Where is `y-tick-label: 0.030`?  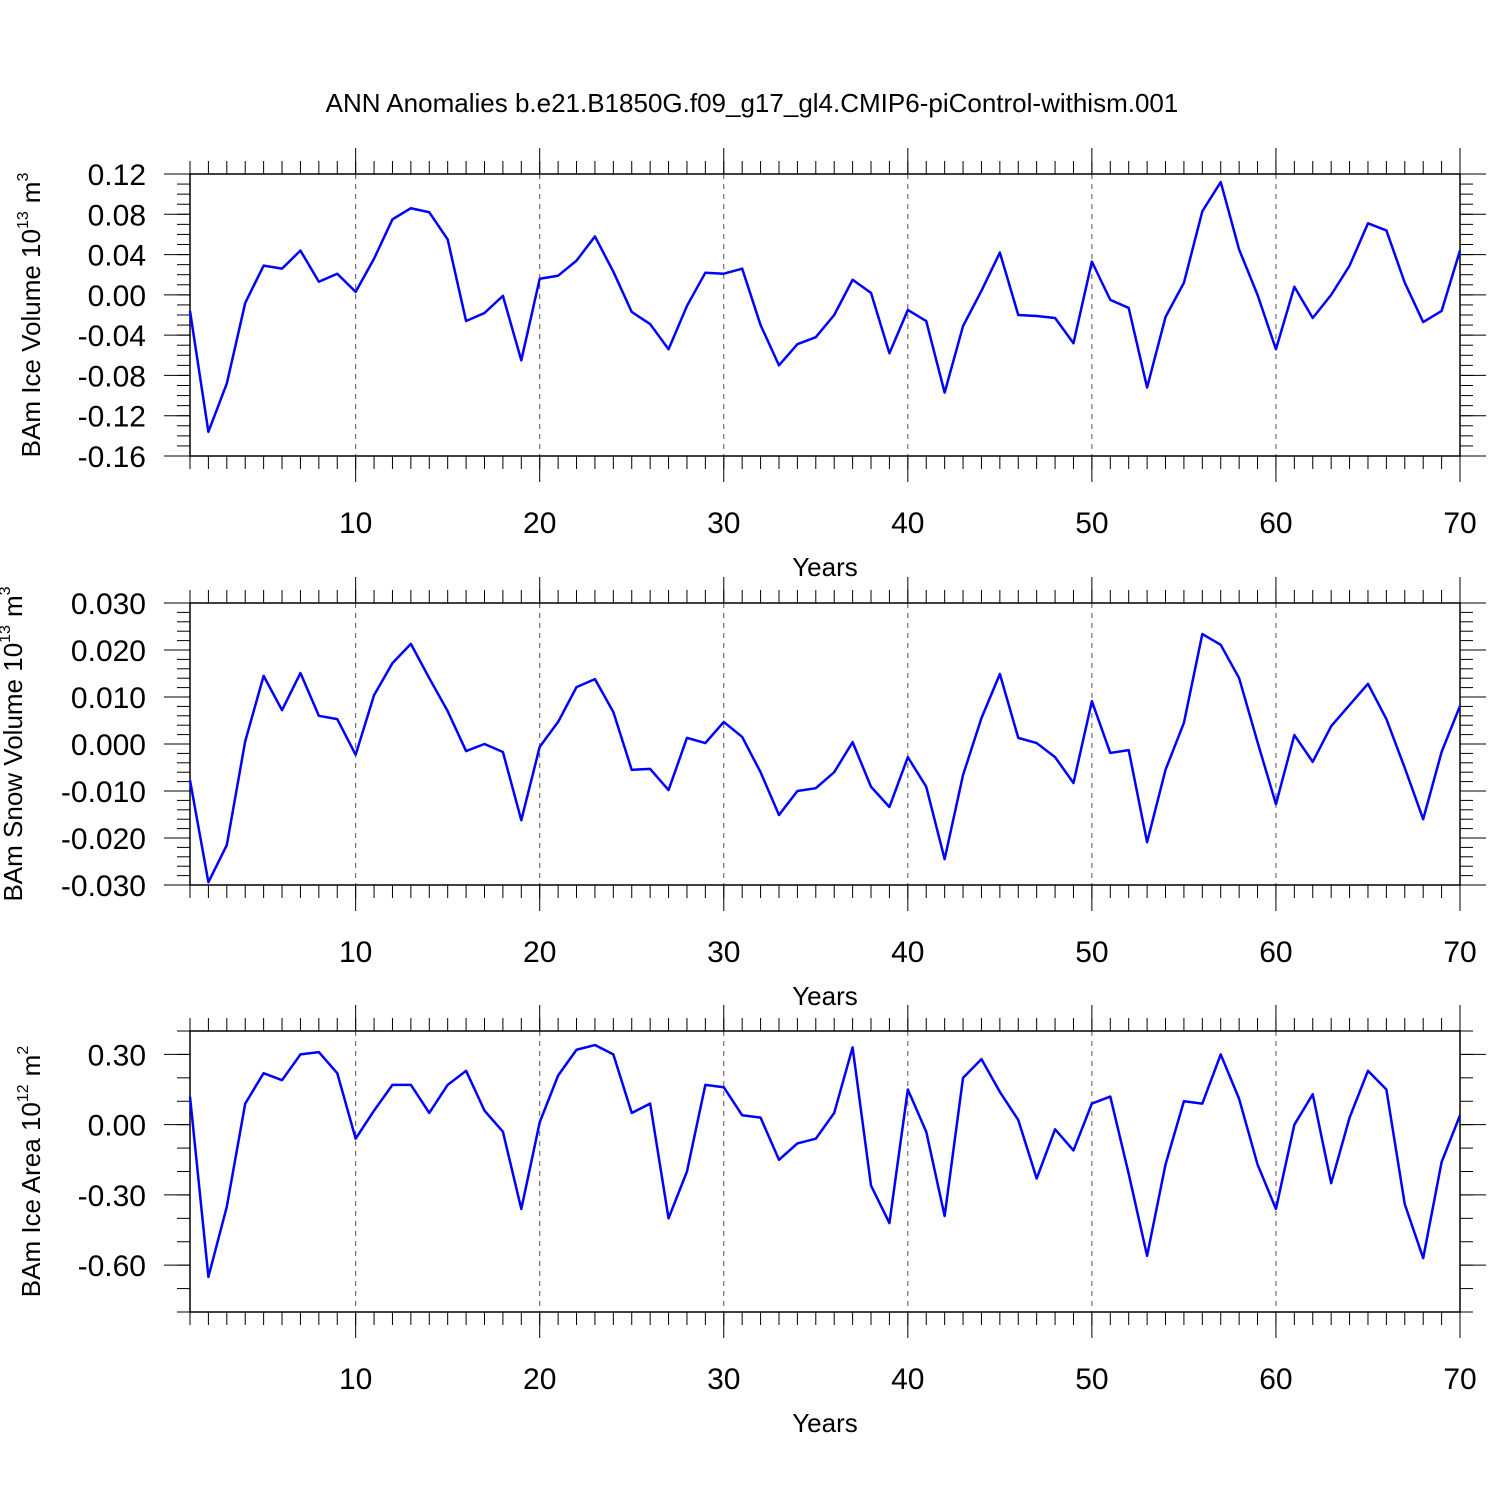
y-tick-label: 0.030 is located at coordinates (108, 604).